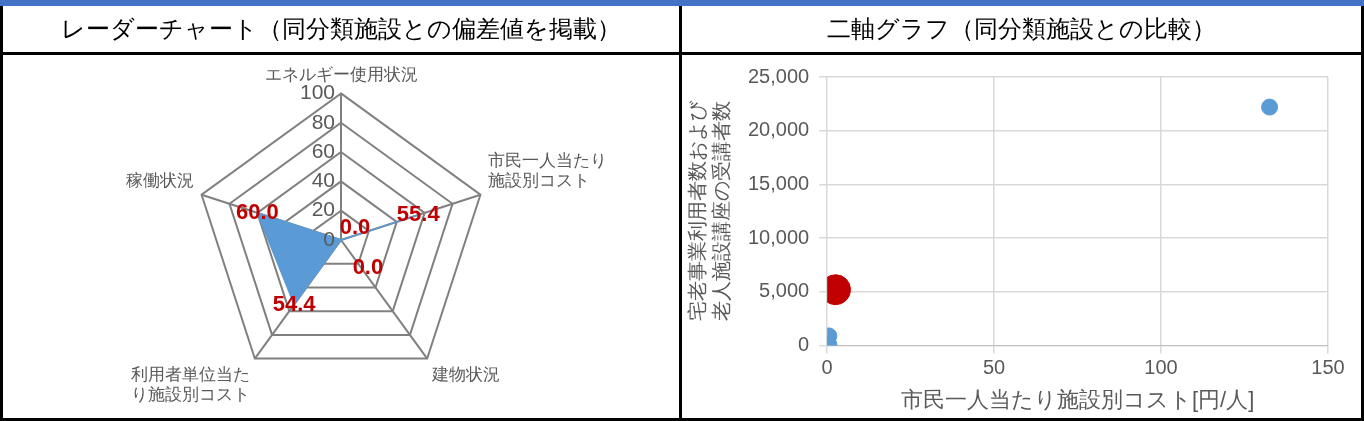 The width and height of the screenshot is (1364, 421). Describe the element at coordinates (1161, 367) in the screenshot. I see `x-tick-label: 100` at that location.